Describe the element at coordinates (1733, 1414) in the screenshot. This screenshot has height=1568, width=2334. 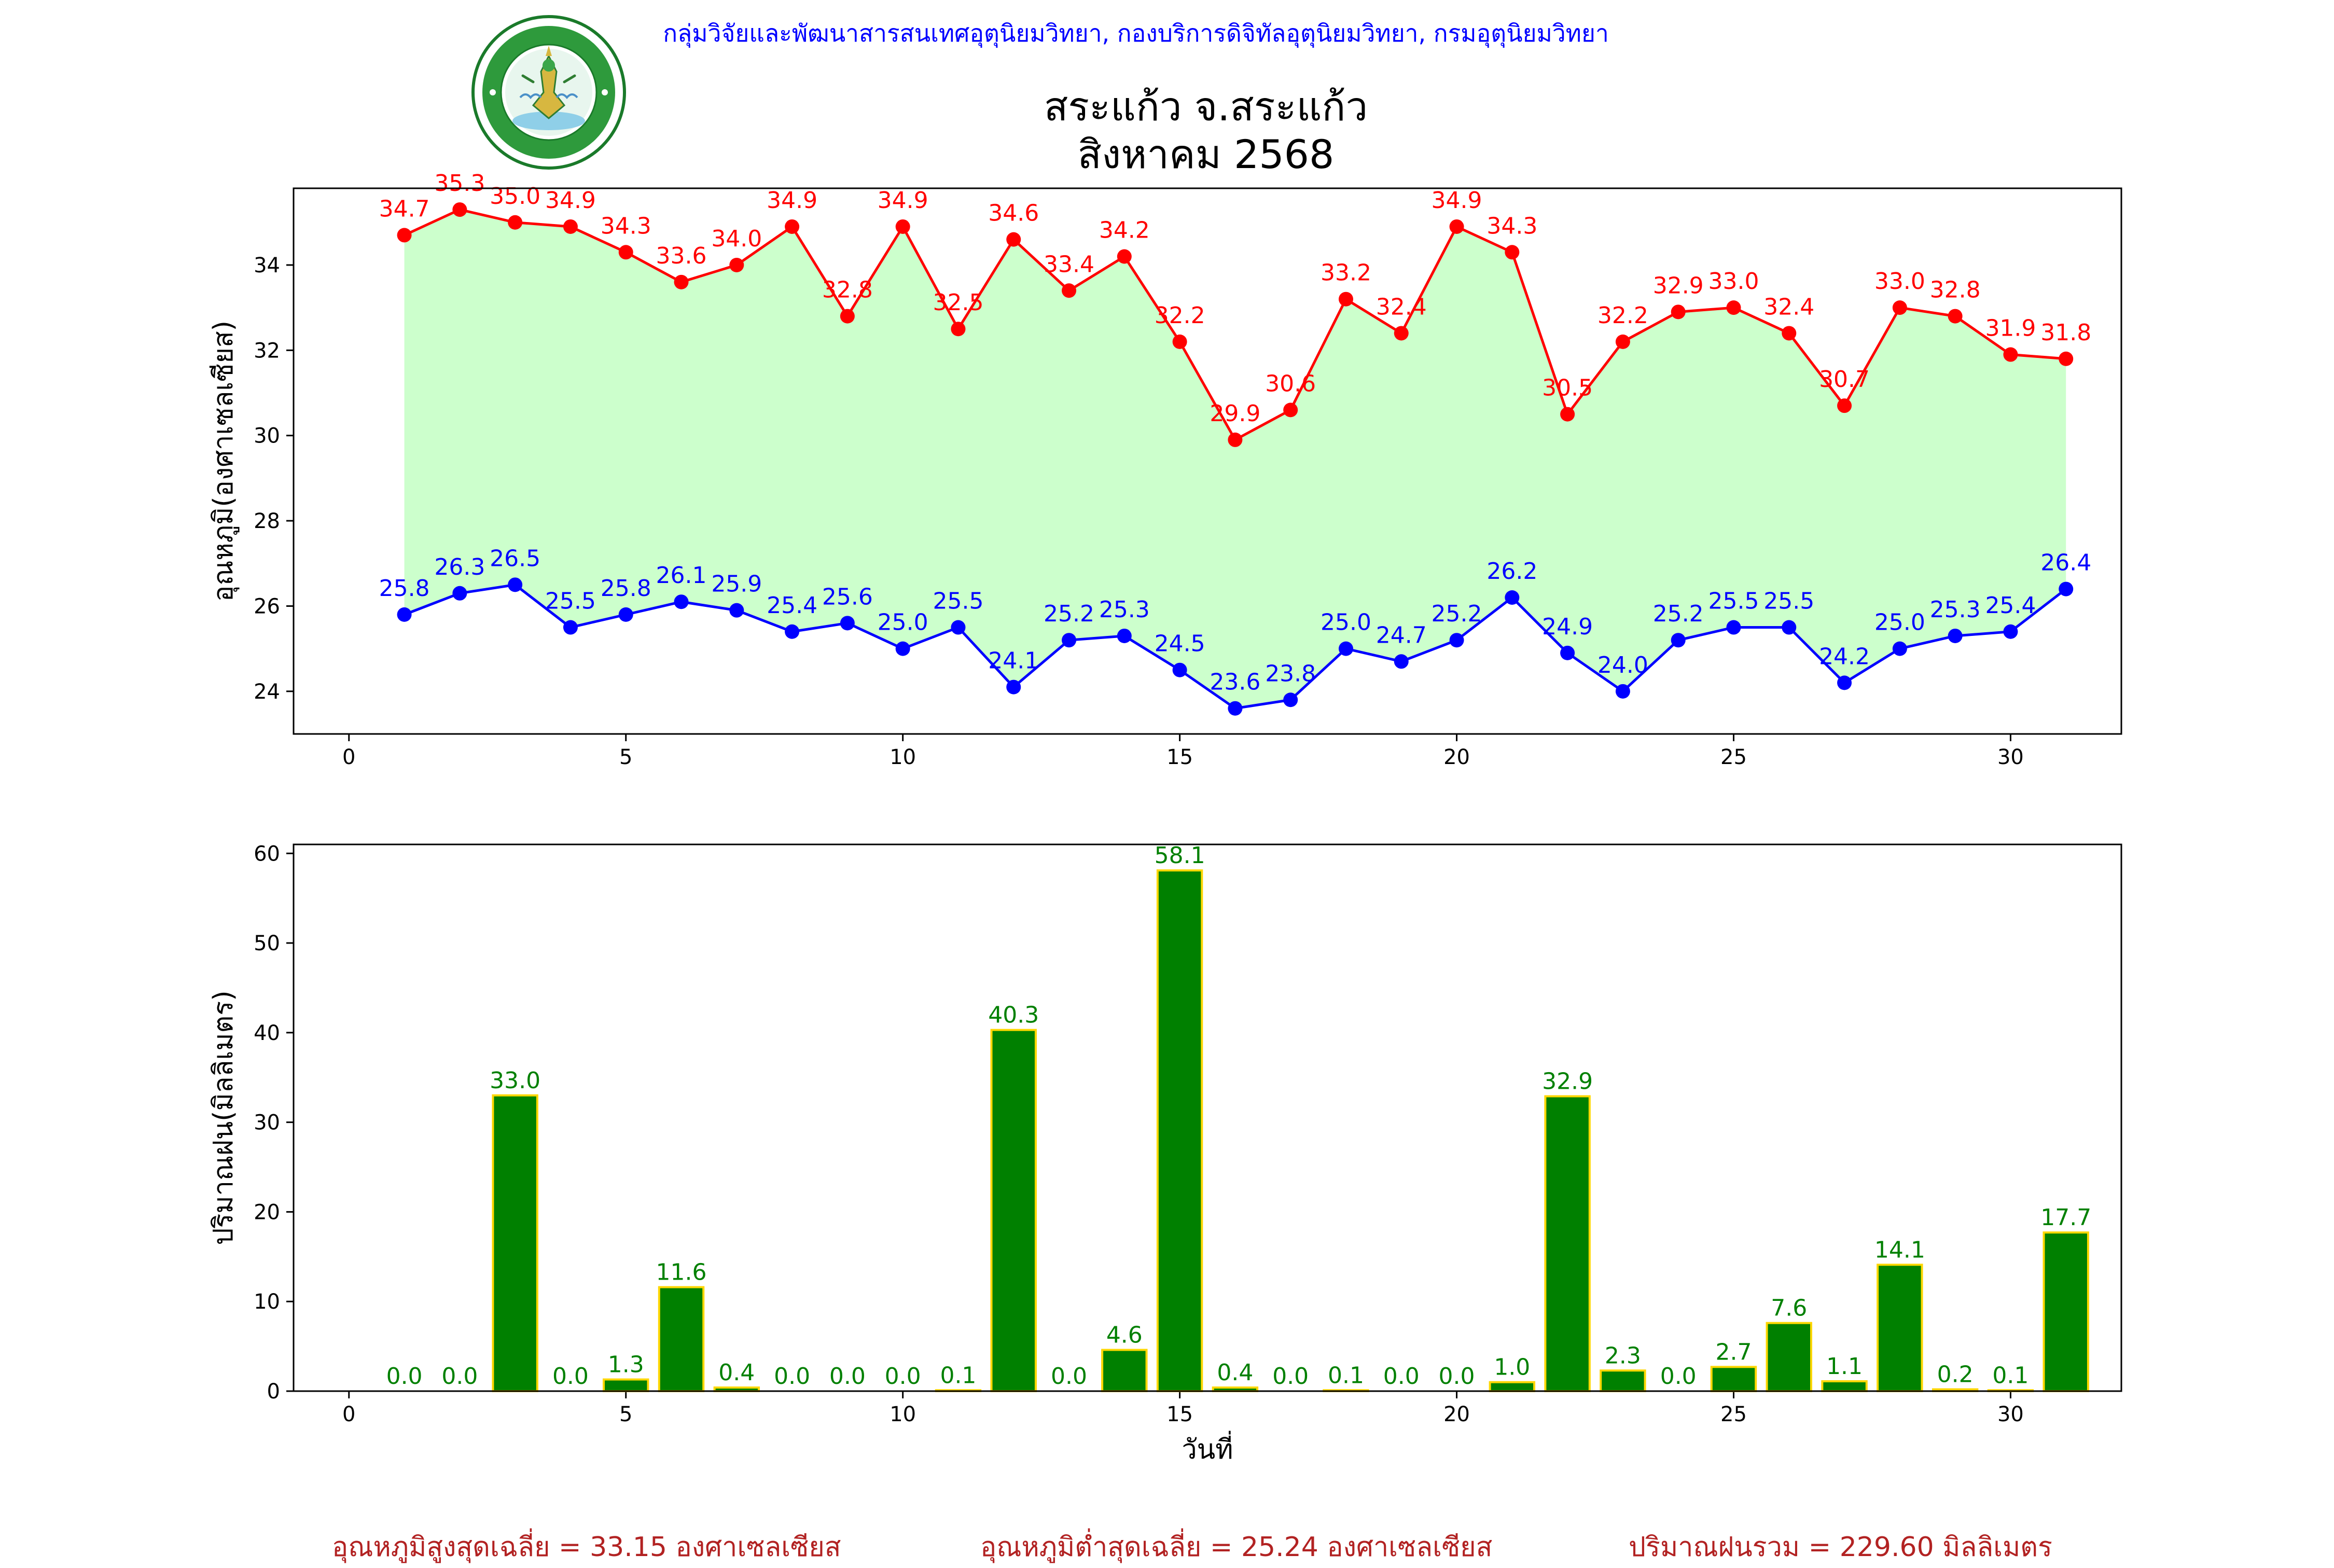
I see `x-tick-label: 25` at that location.